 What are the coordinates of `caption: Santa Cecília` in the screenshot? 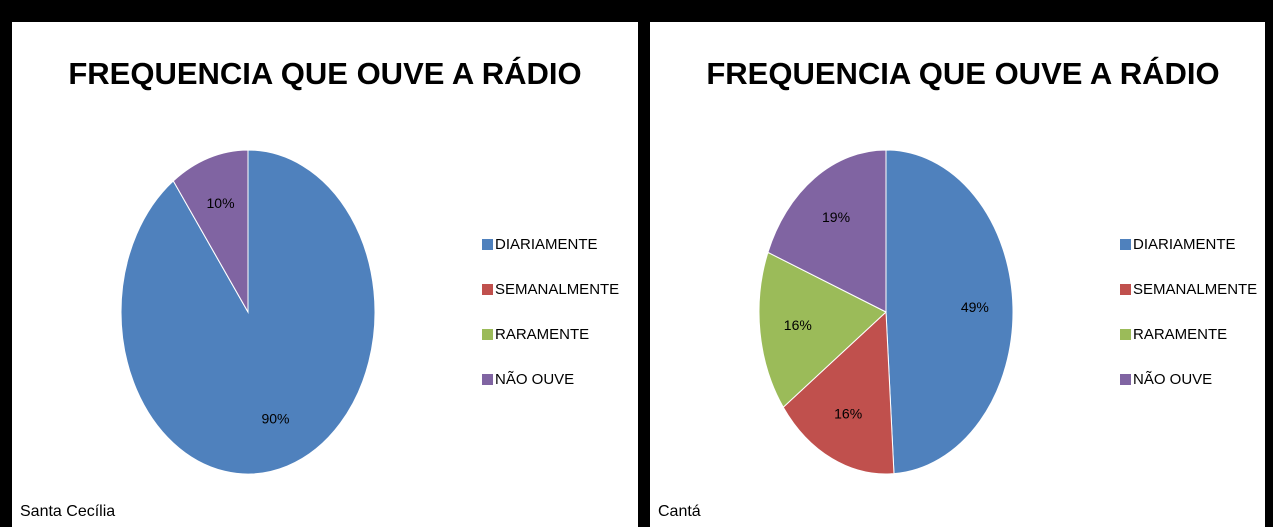 It's located at (67, 511).